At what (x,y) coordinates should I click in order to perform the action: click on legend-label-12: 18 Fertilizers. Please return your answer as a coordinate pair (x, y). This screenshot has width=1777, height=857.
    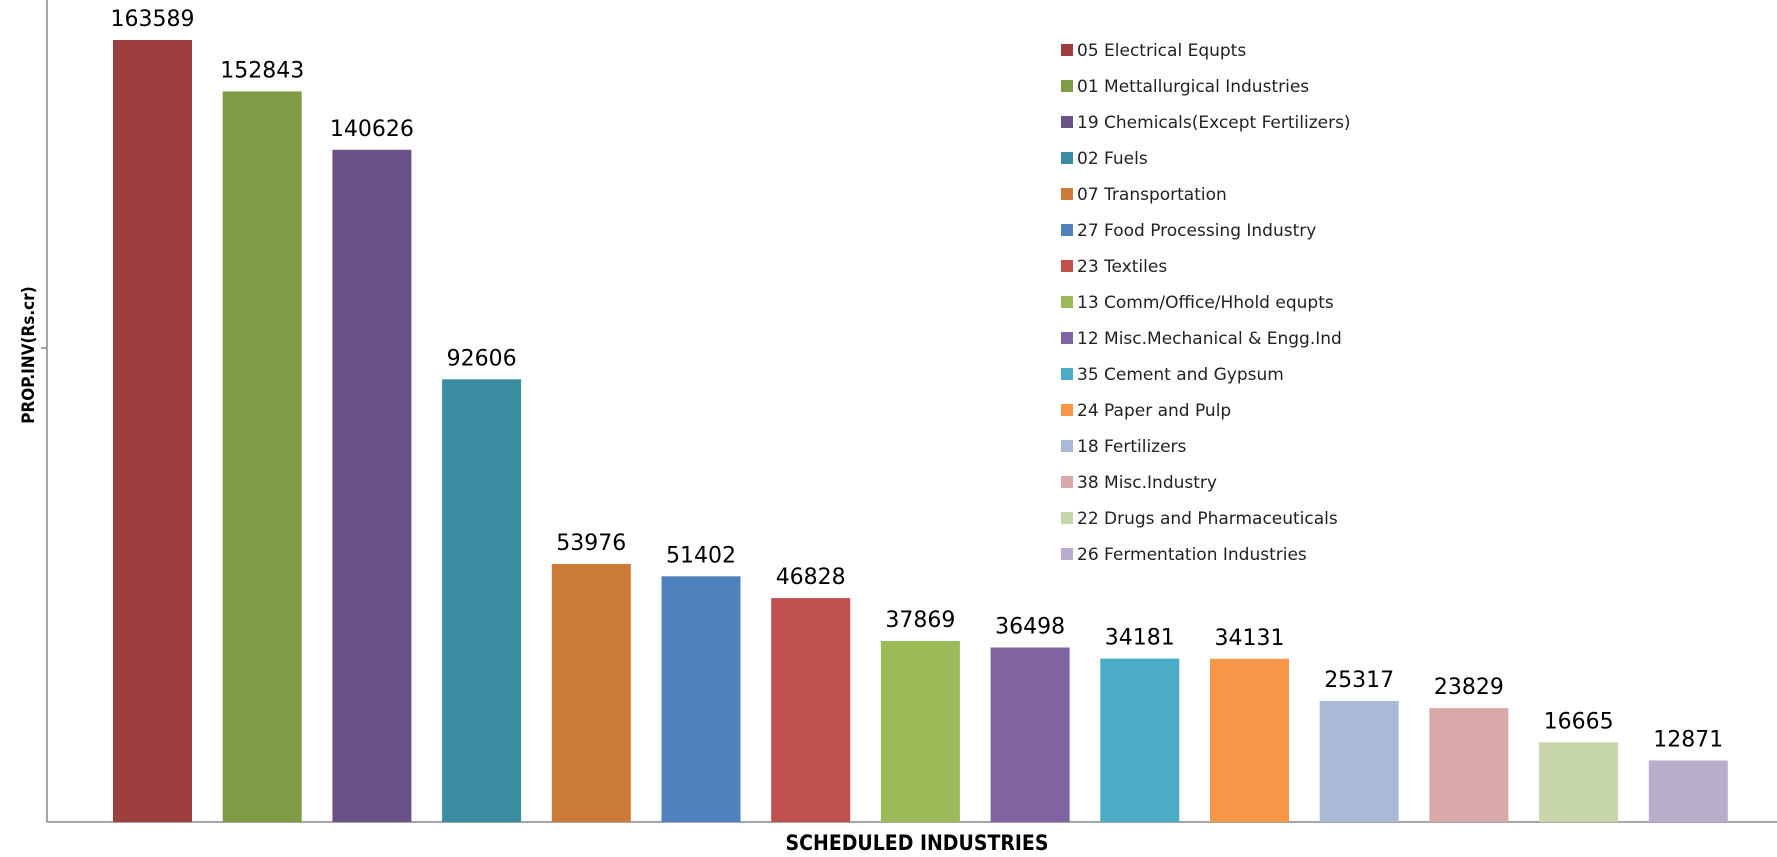
    Looking at the image, I should click on (1132, 447).